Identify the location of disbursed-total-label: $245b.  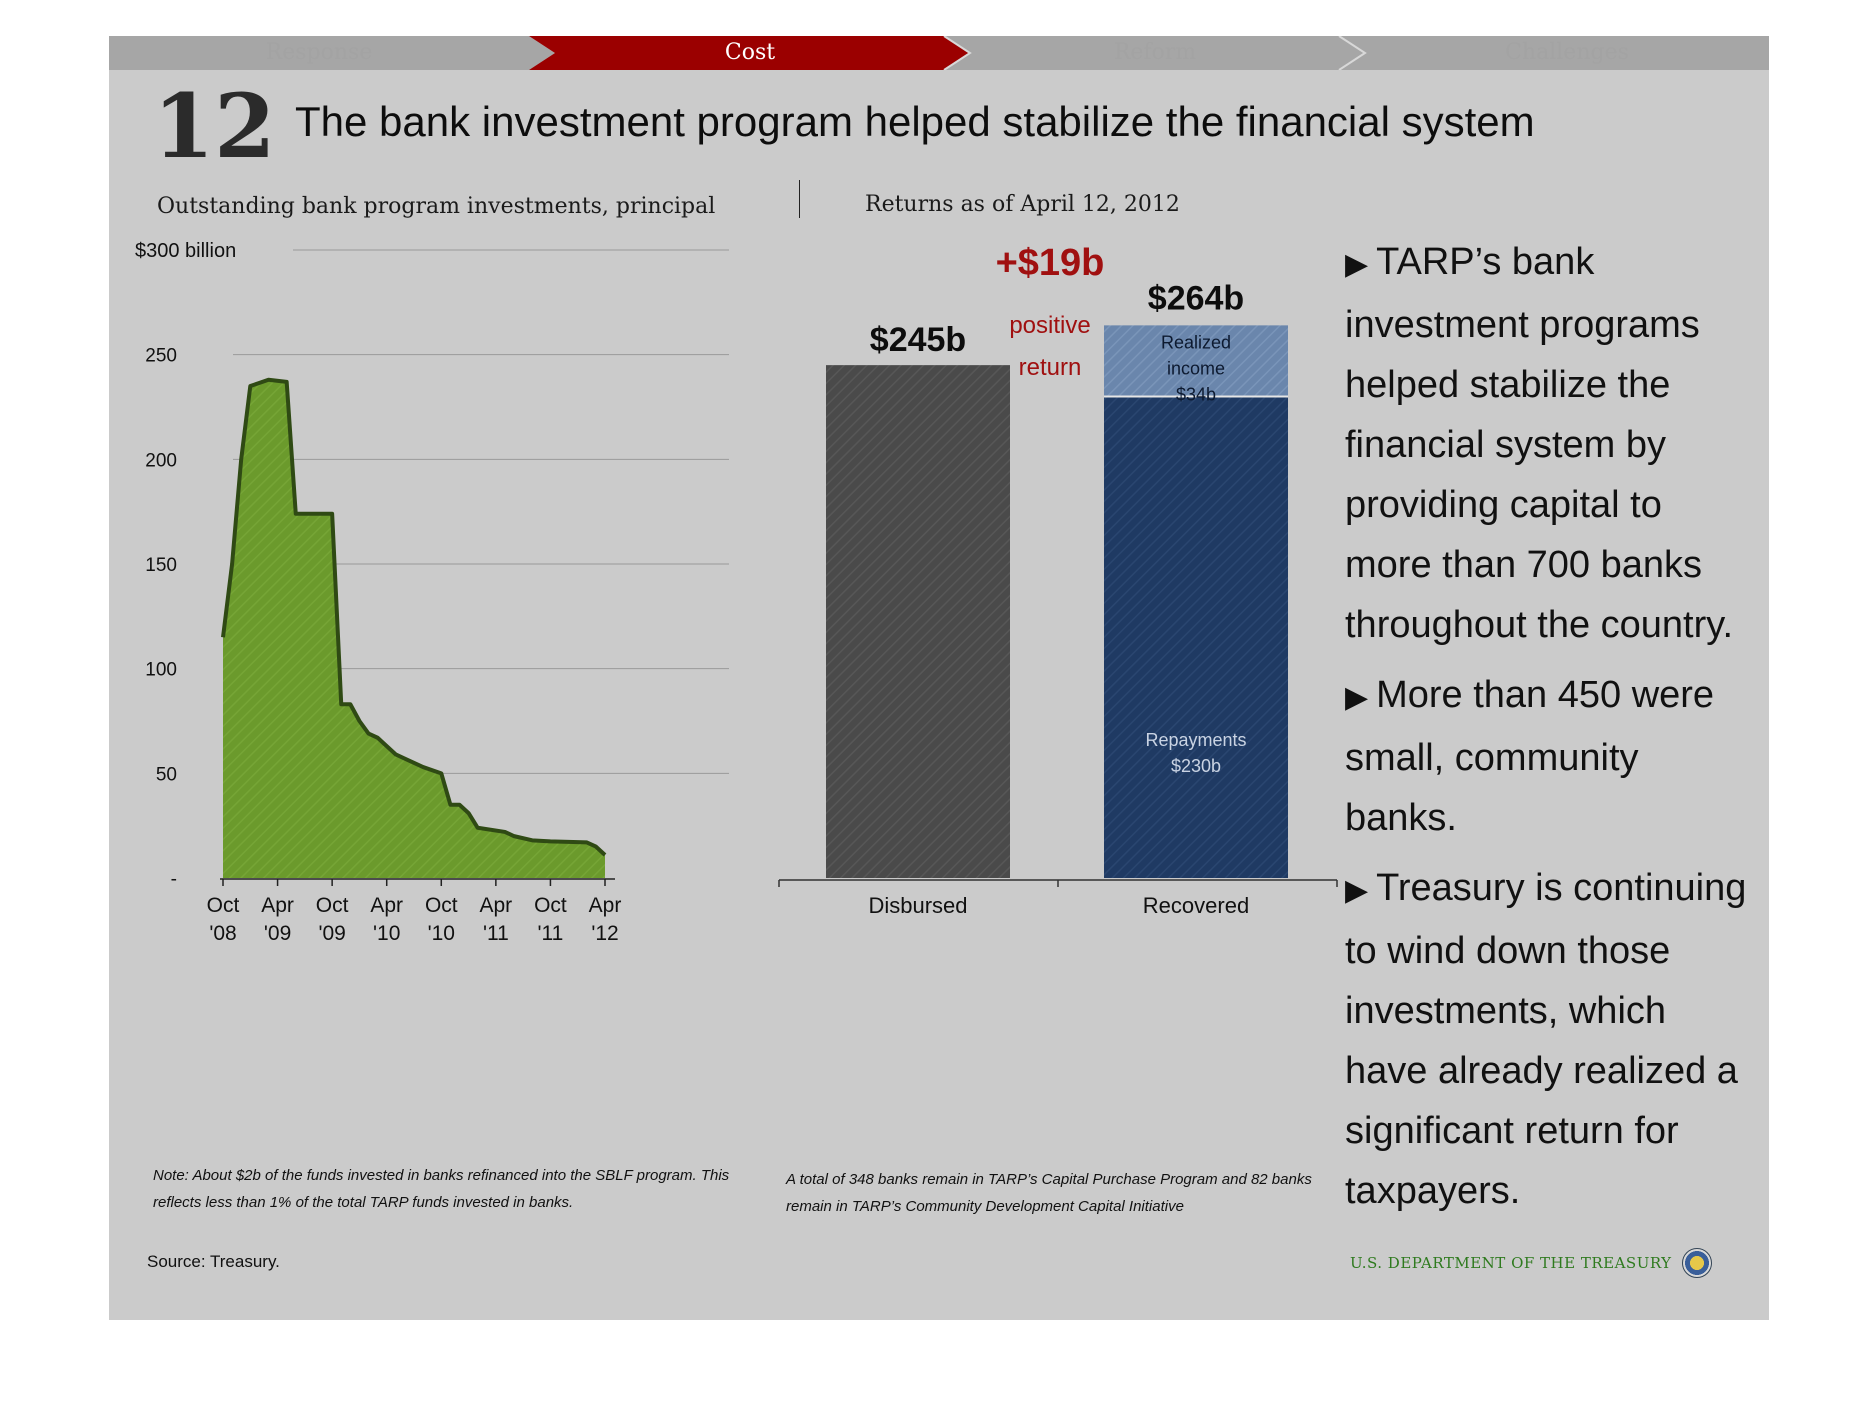
(918, 340).